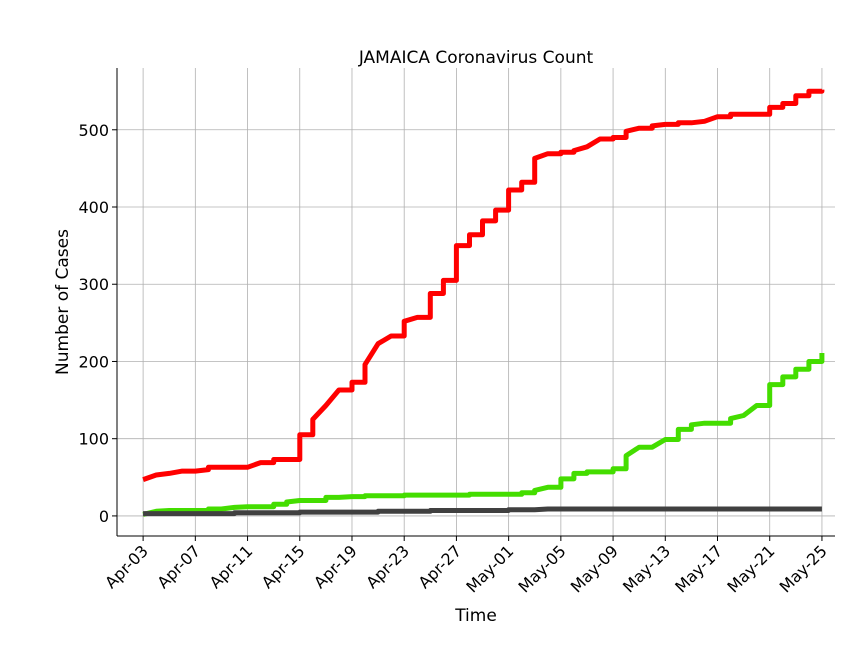 The height and width of the screenshot is (648, 864). I want to click on x-tick-label: Apr-23, so click(387, 566).